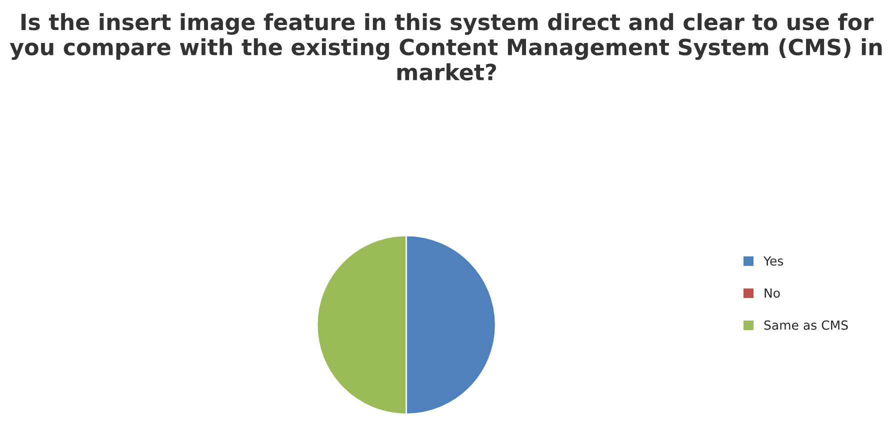 The image size is (893, 439). What do you see at coordinates (773, 261) in the screenshot?
I see `legend-label: Yes` at bounding box center [773, 261].